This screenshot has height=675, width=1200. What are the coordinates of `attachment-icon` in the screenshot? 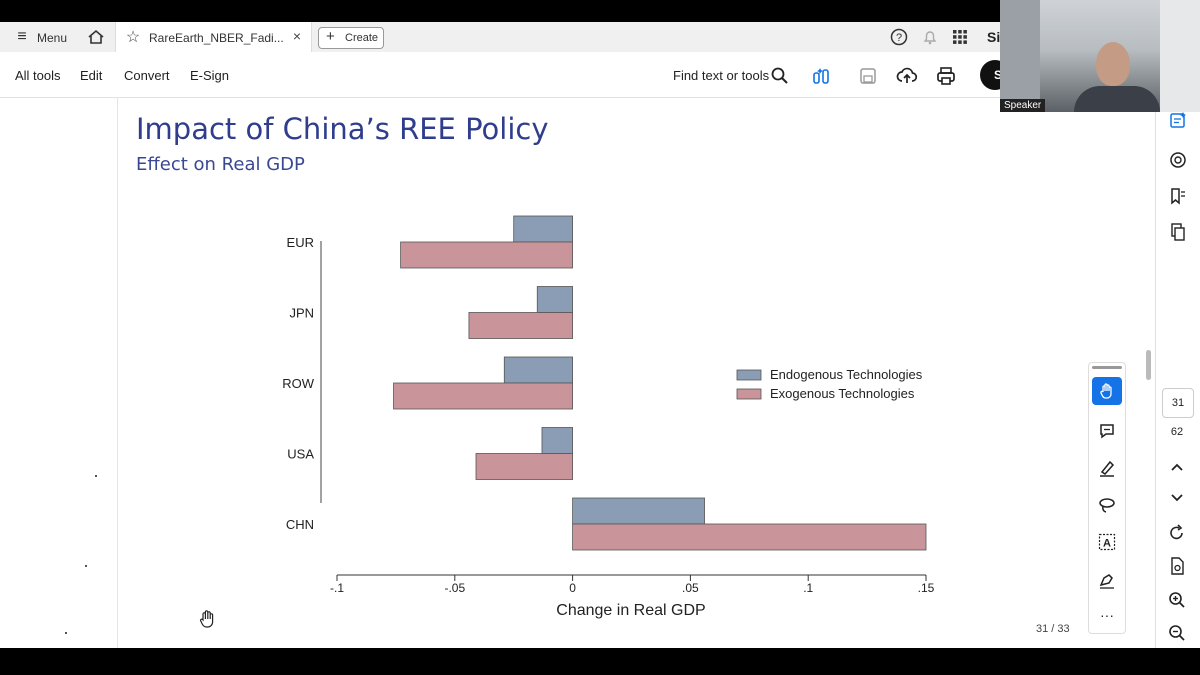 It's located at (1178, 160).